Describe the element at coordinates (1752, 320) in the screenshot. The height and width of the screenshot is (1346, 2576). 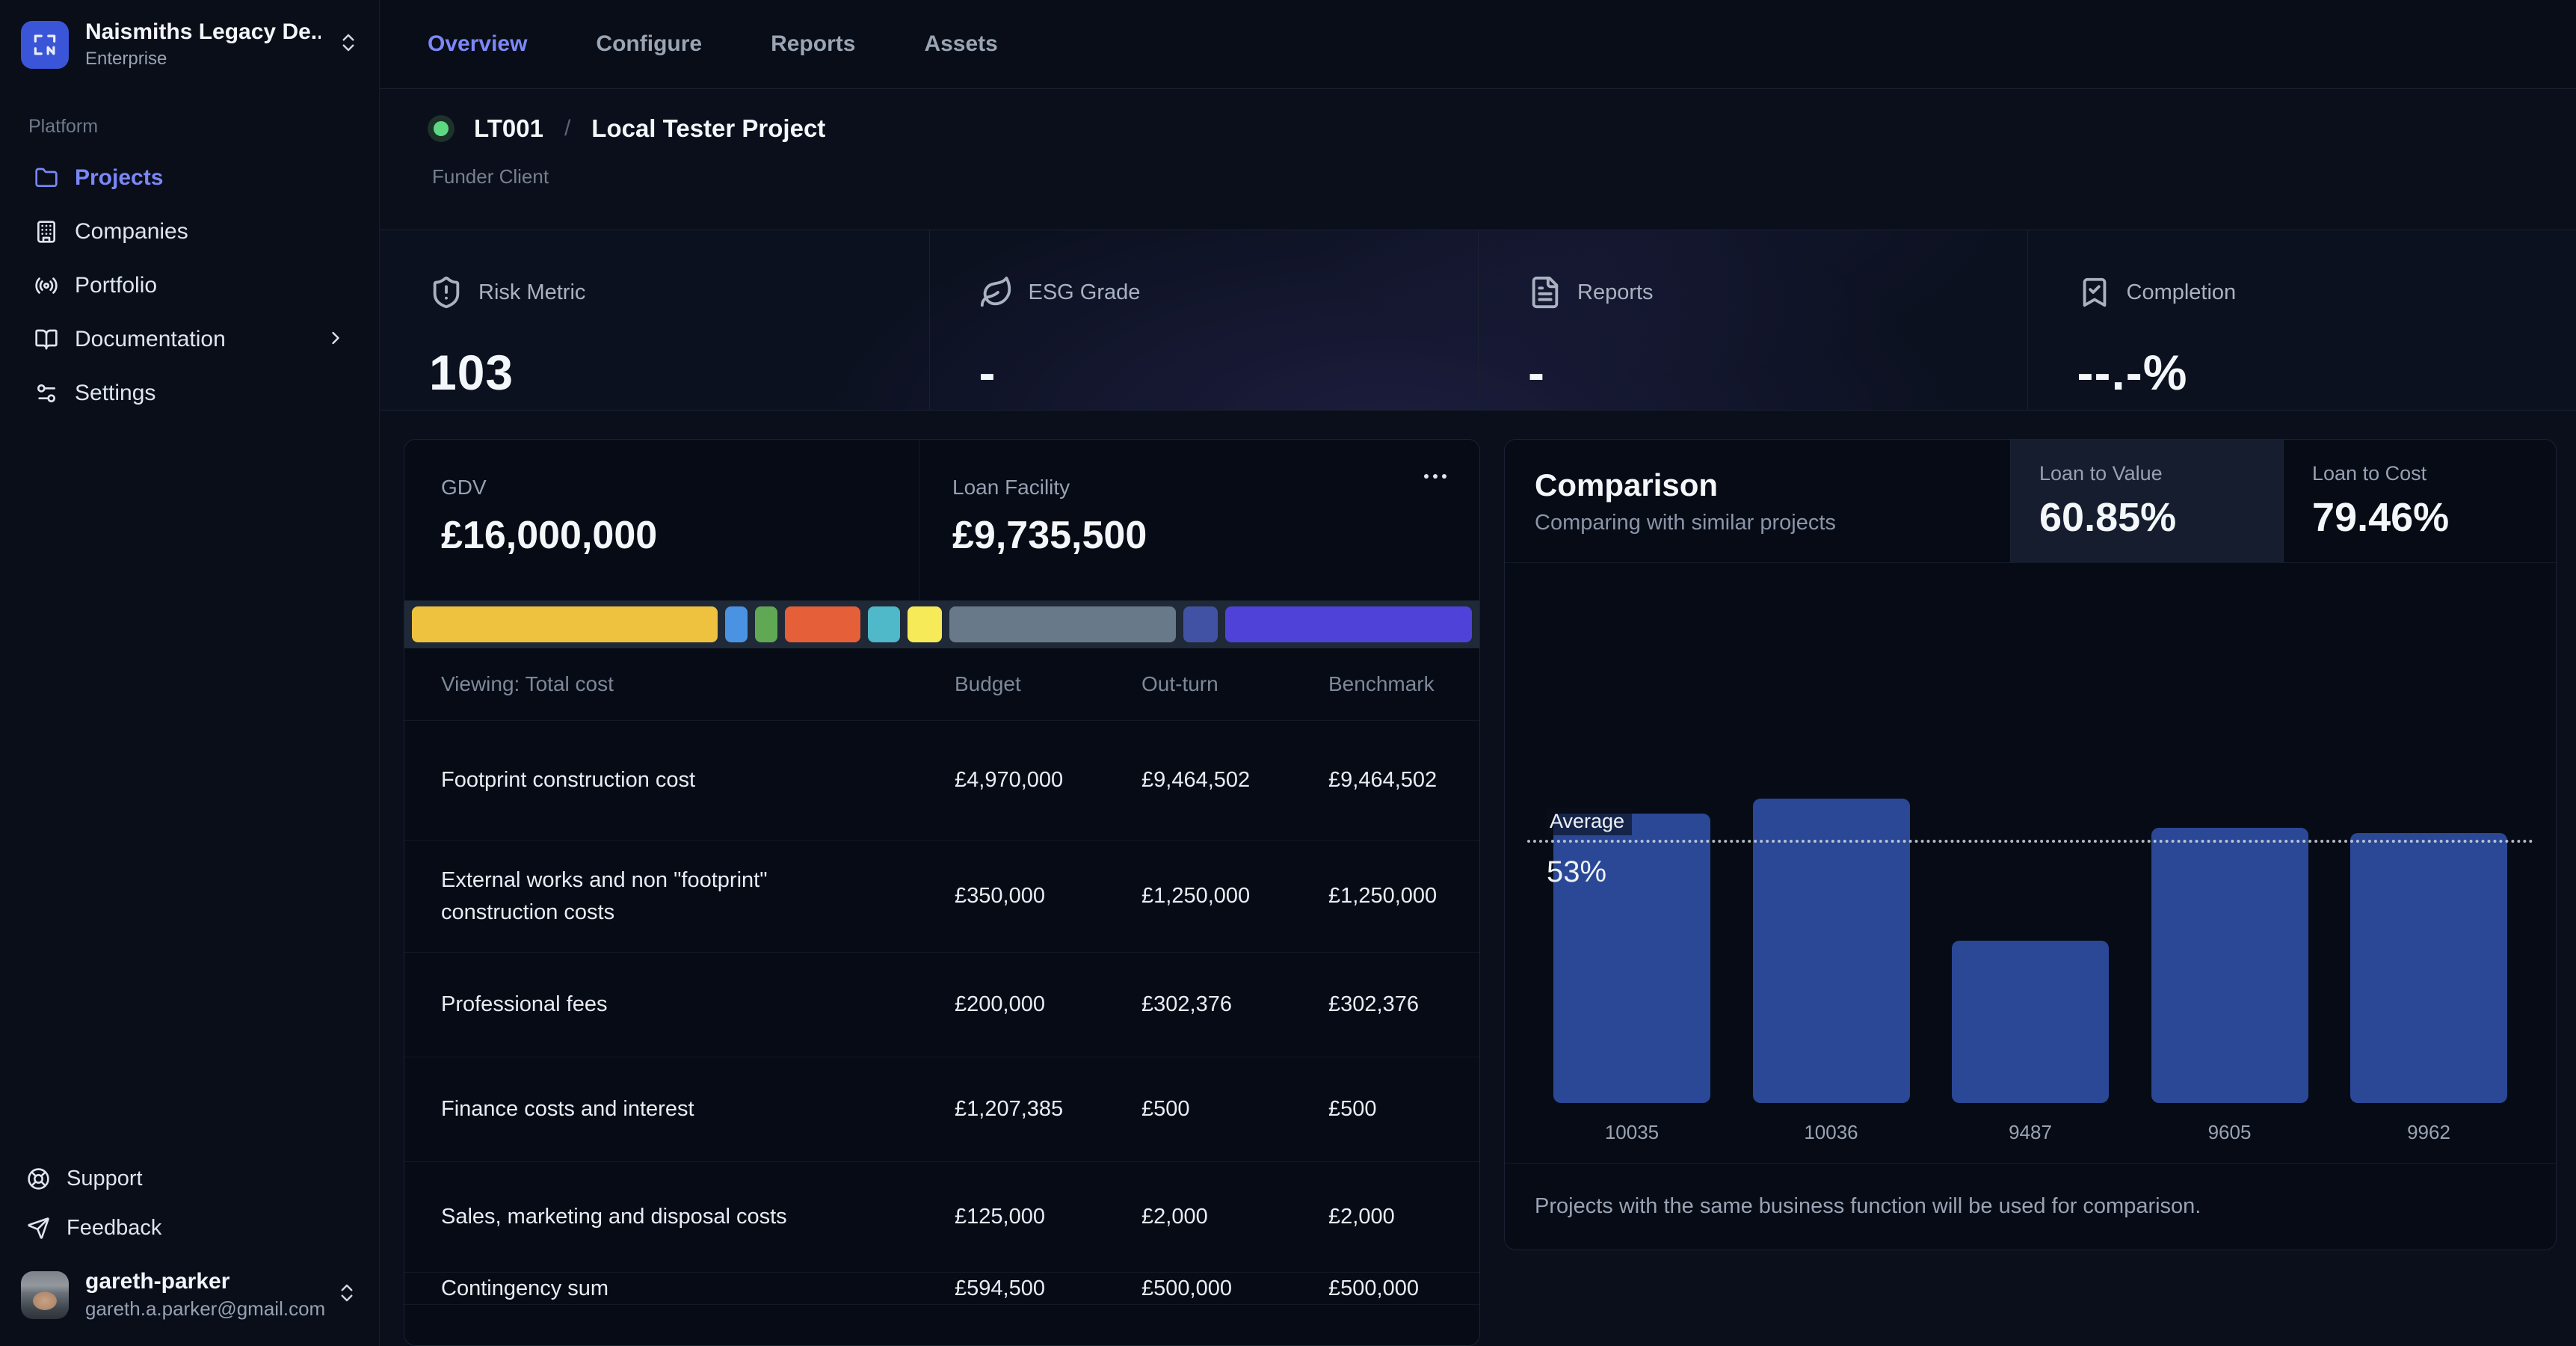
I see `metric-card-reports: Reports -` at that location.